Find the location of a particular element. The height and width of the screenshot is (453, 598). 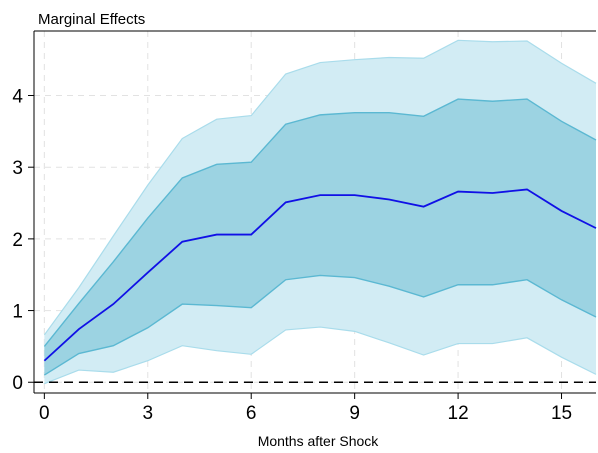

y-tick-label: 0 is located at coordinates (17, 383).